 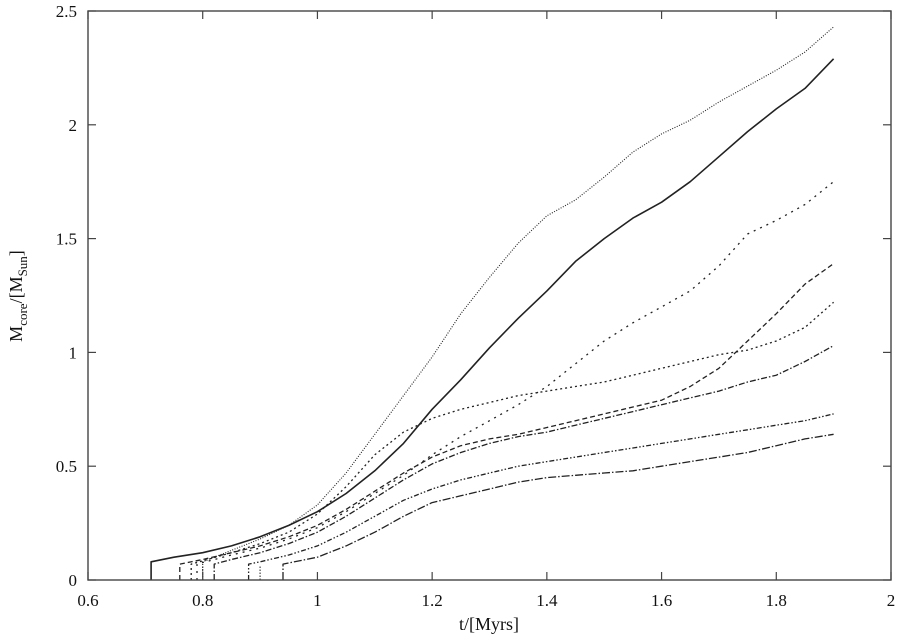 What do you see at coordinates (489, 624) in the screenshot?
I see `x-axis-label: t/[Myrs]` at bounding box center [489, 624].